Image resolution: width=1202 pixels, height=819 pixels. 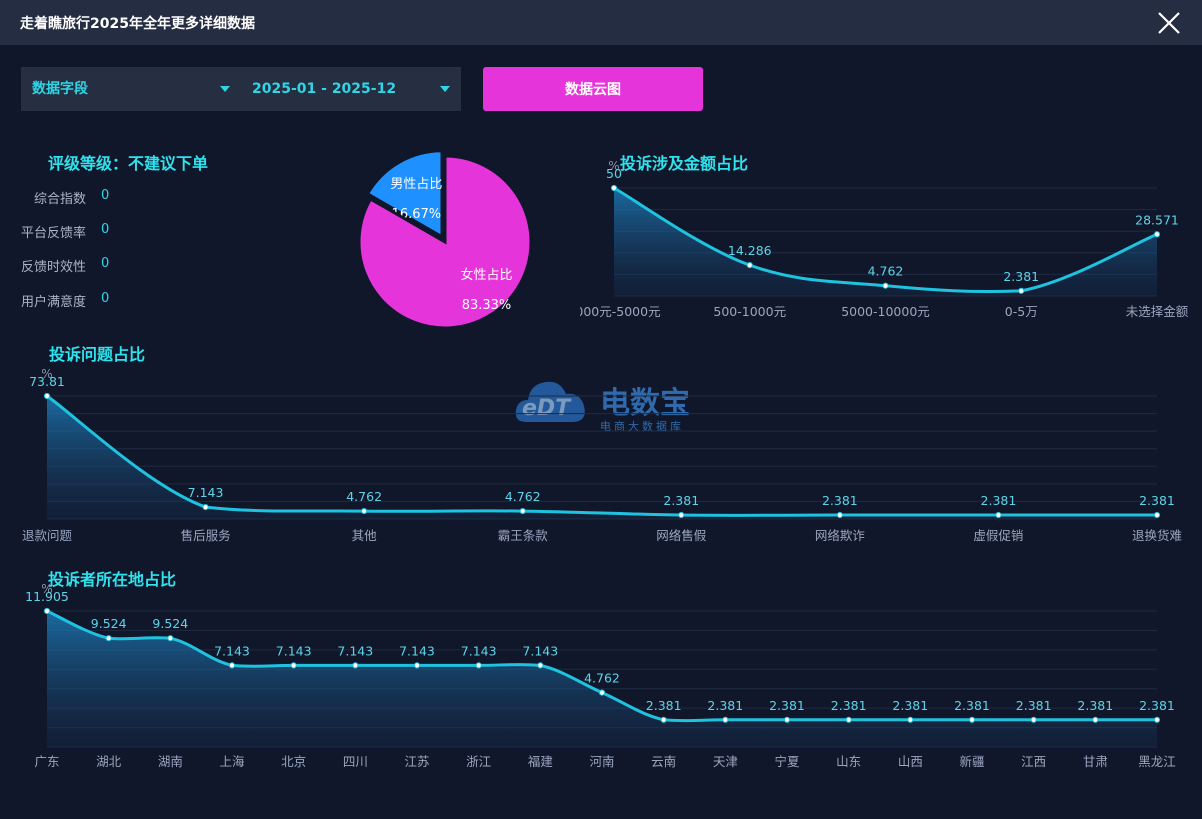 What do you see at coordinates (487, 305) in the screenshot?
I see `pie-slice-pct: 83.33%` at bounding box center [487, 305].